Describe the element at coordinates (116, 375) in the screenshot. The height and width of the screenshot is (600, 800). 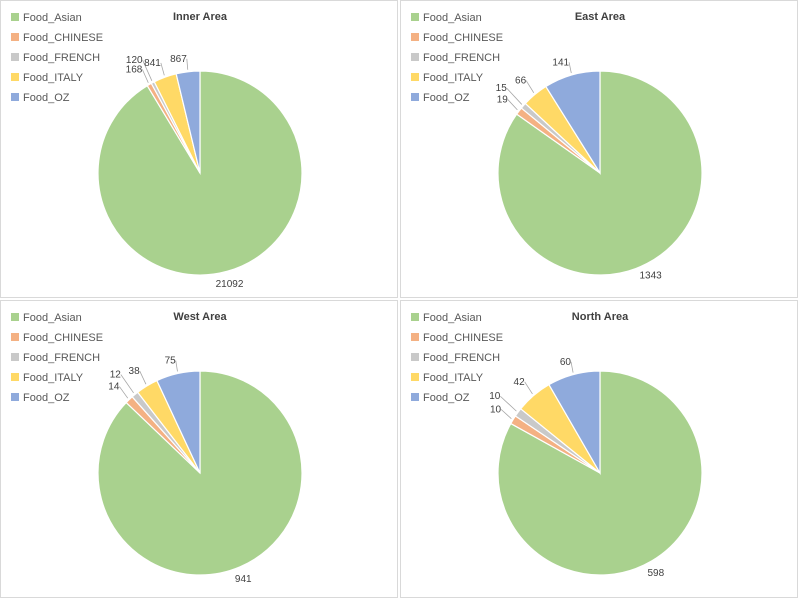
I see `data-label-food-french: 12` at that location.